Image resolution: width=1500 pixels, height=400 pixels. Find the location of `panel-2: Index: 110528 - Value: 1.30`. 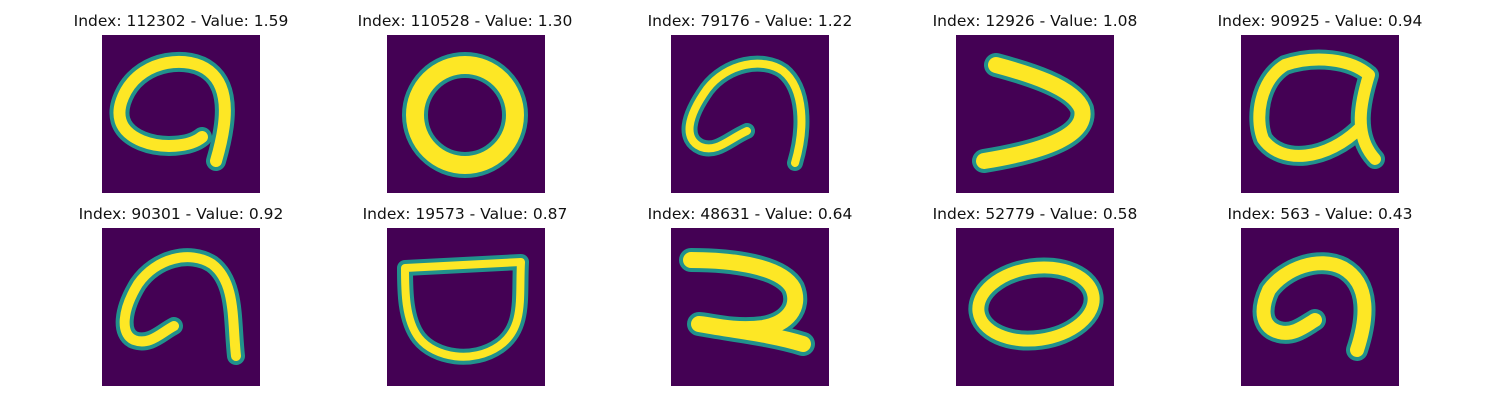

panel-2: Index: 110528 - Value: 1.30 is located at coordinates (465, 107).